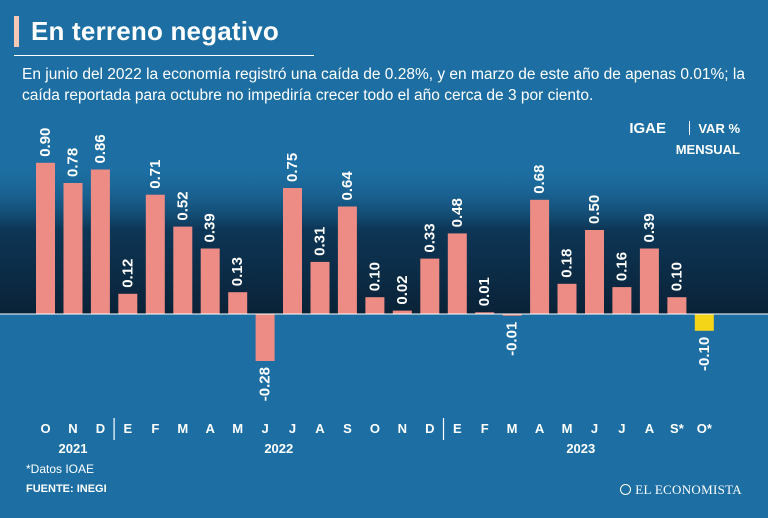  What do you see at coordinates (182, 205) in the screenshot?
I see `value-label-5: 0.52` at bounding box center [182, 205].